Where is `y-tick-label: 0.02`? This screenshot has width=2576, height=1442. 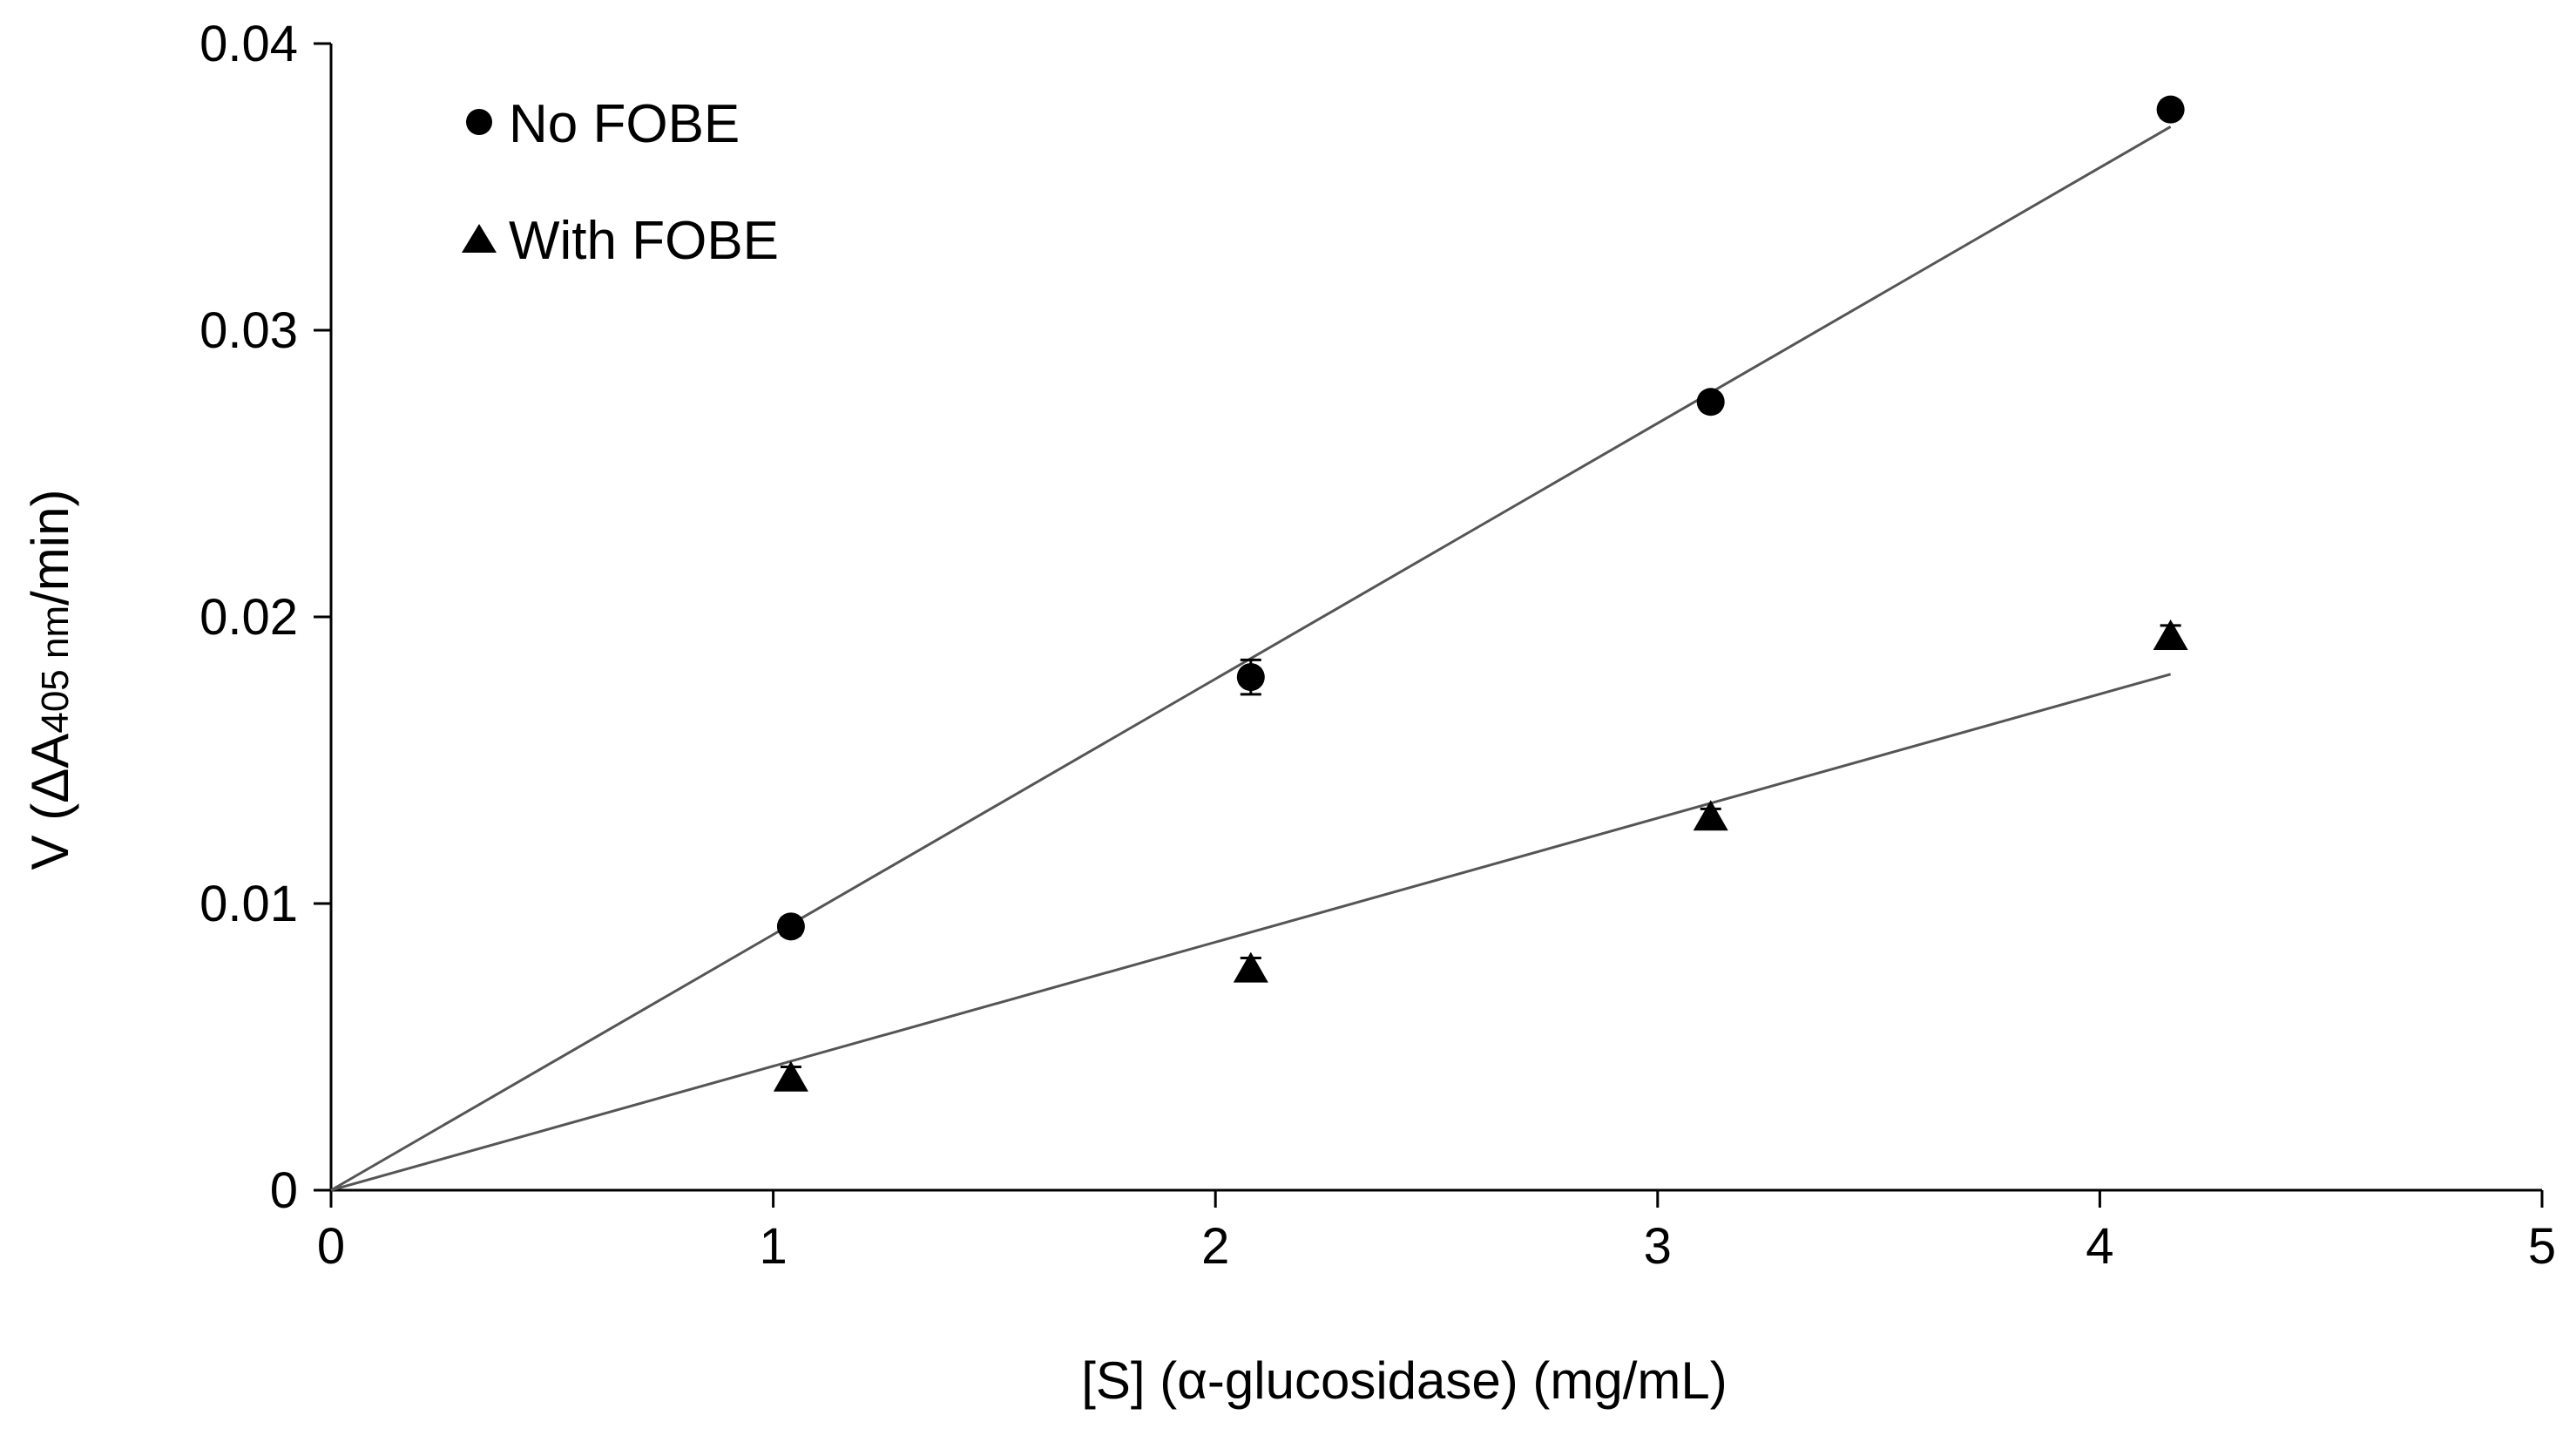
y-tick-label: 0.02 is located at coordinates (248, 617).